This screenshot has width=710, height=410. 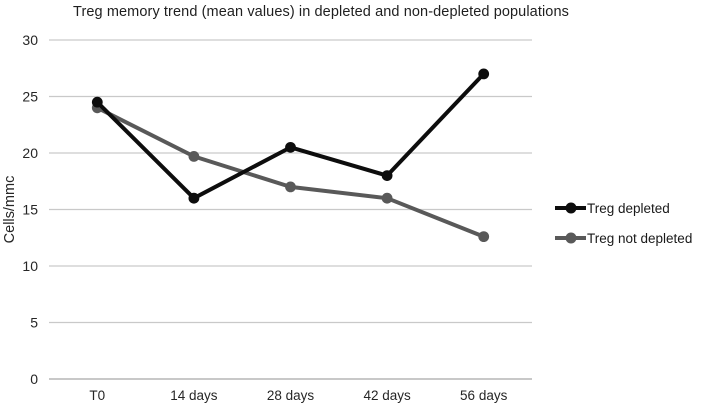 What do you see at coordinates (34, 323) in the screenshot?
I see `y-tick-label: 5` at bounding box center [34, 323].